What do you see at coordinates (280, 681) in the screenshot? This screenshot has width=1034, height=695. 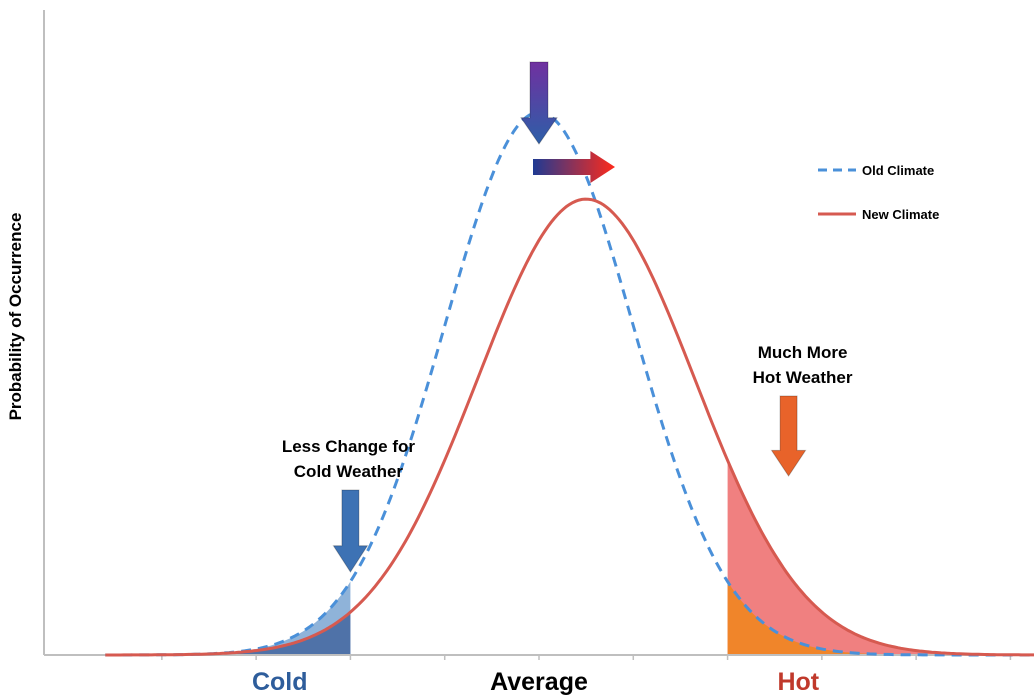 I see `x-label-cold: Cold` at bounding box center [280, 681].